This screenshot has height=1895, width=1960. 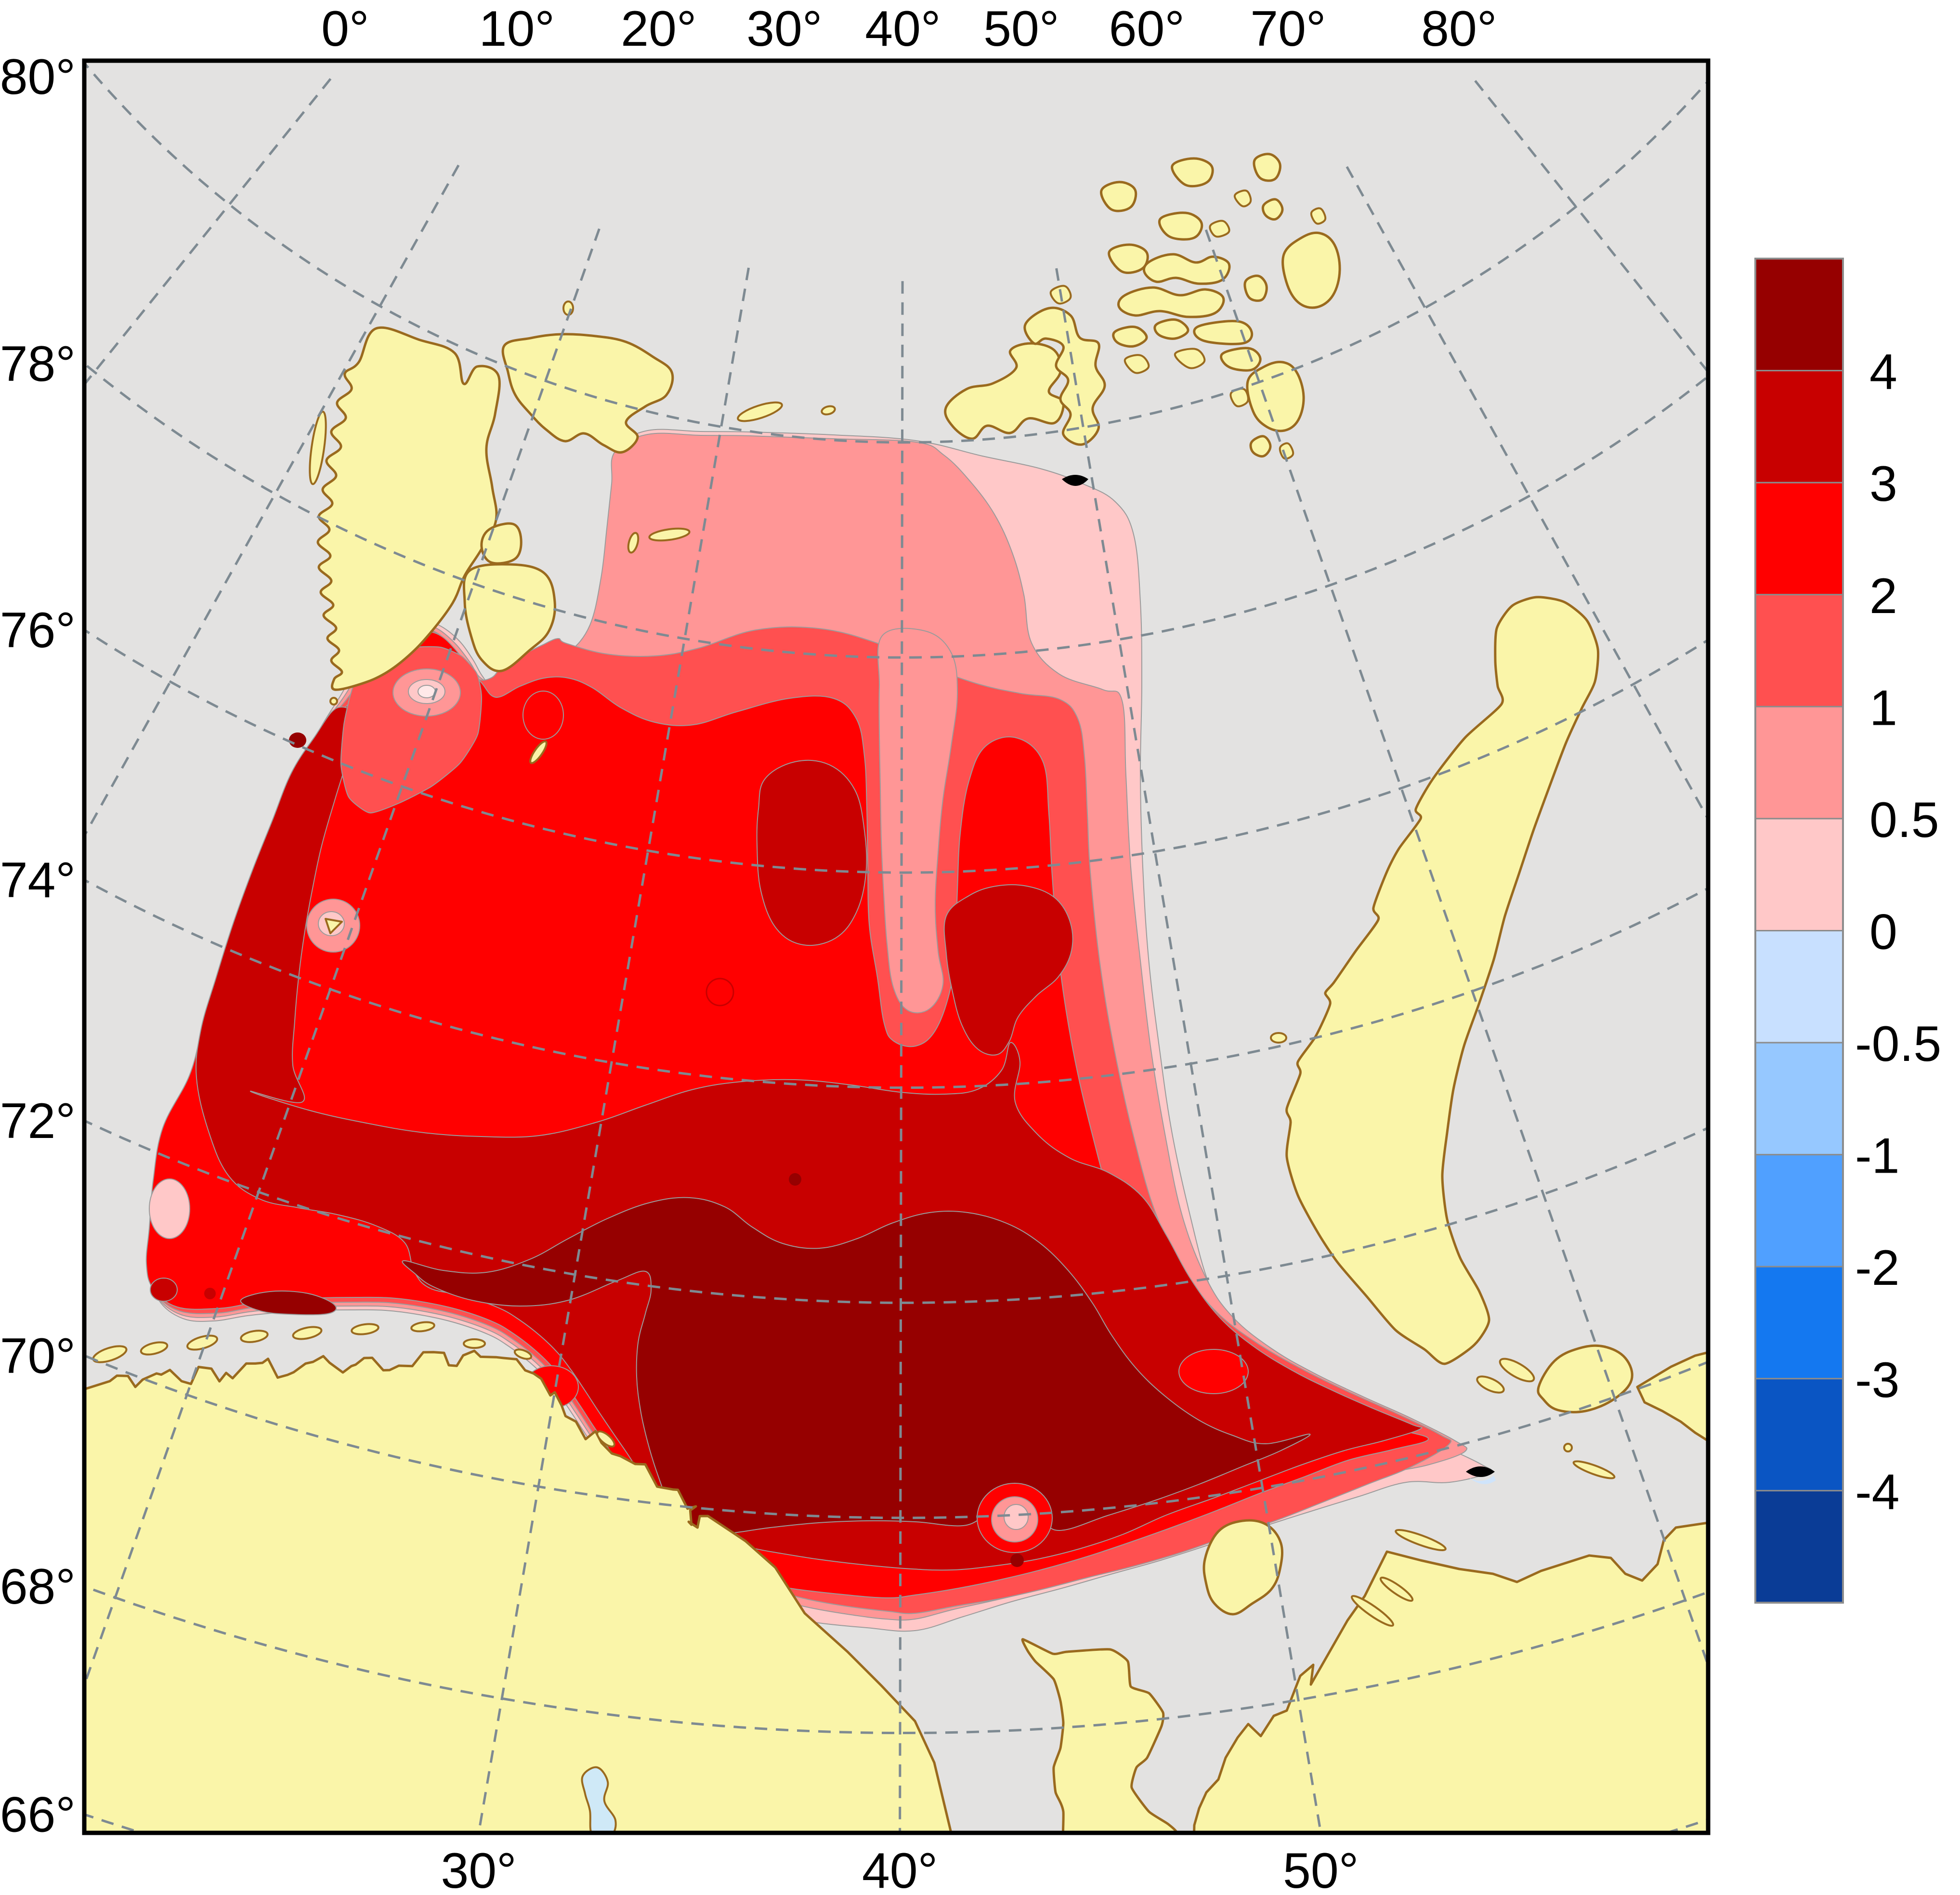 I want to click on svg-text: -4, so click(x=1877, y=1492).